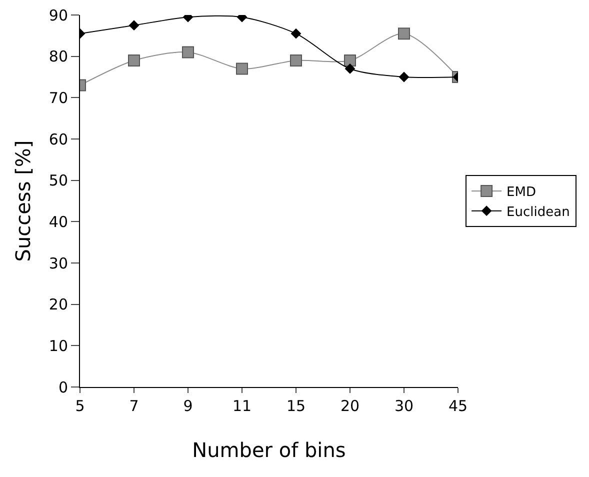 The width and height of the screenshot is (589, 477). What do you see at coordinates (269, 450) in the screenshot?
I see `x-axis-title: Number of bins` at bounding box center [269, 450].